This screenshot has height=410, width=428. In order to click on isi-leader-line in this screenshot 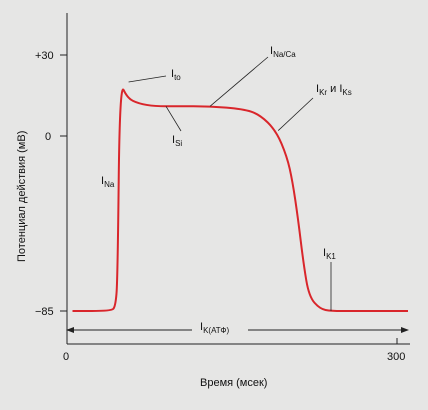, I will do `click(173, 119)`.